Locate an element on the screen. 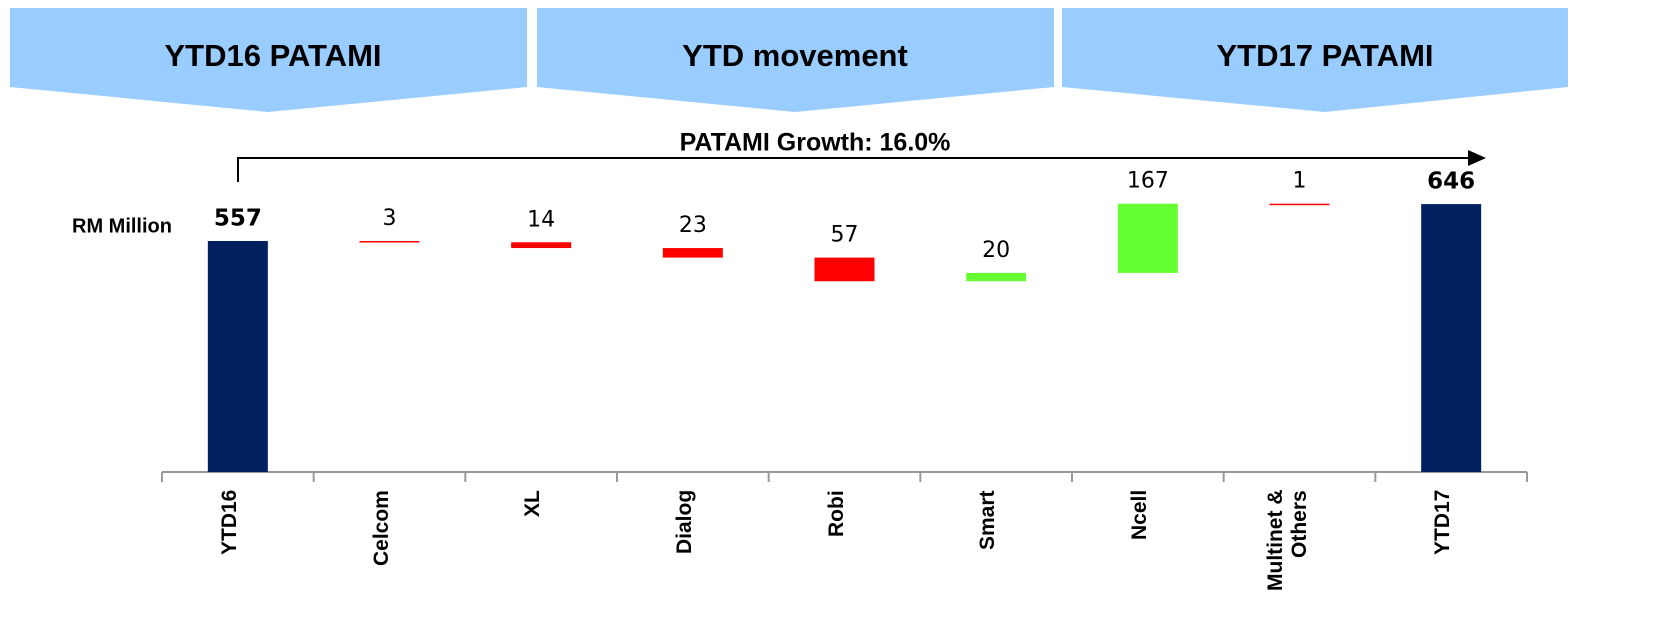 This screenshot has height=638, width=1668. x-tick-label: Multinet & Others is located at coordinates (1287, 541).